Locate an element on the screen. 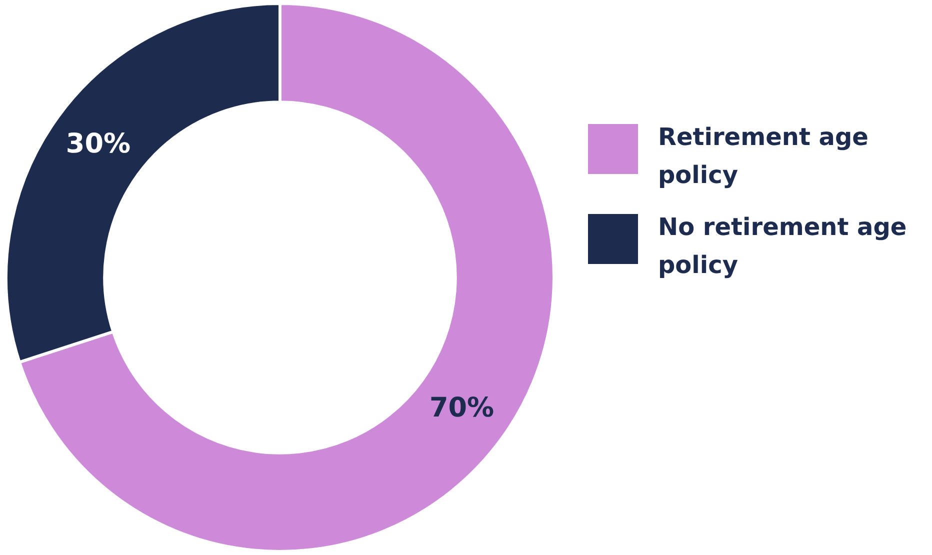 Image resolution: width=932 pixels, height=555 pixels. legend-label: No retirement age policy is located at coordinates (783, 246).